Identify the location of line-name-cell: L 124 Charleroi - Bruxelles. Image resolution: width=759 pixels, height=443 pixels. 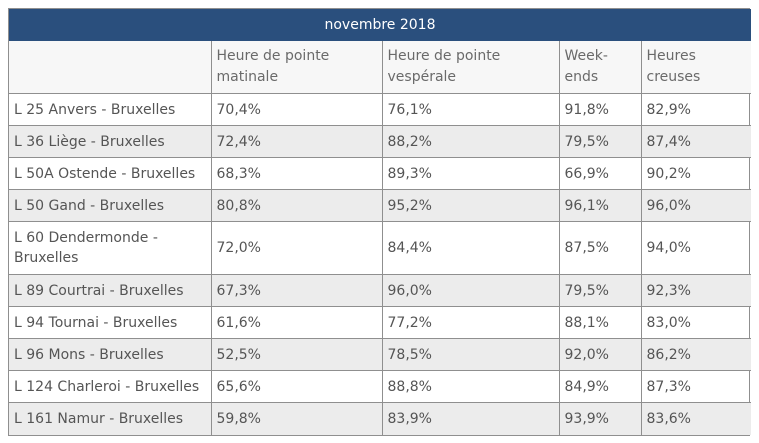
(110, 386).